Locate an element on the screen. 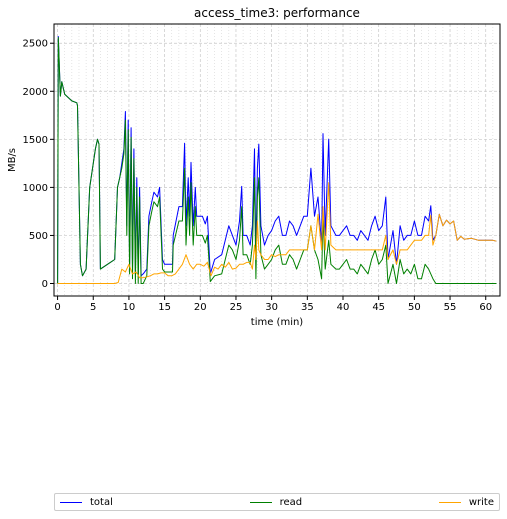 The image size is (507, 519). chart-title: access_time3: performance is located at coordinates (277, 13).